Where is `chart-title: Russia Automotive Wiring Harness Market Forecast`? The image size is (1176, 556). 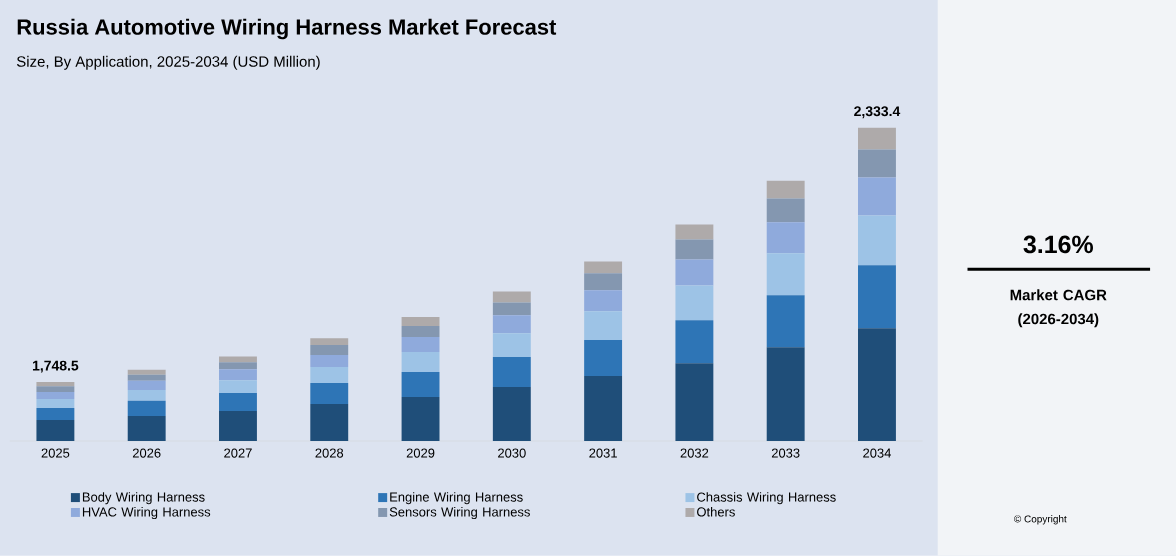
chart-title: Russia Automotive Wiring Harness Market Forecast is located at coordinates (287, 29).